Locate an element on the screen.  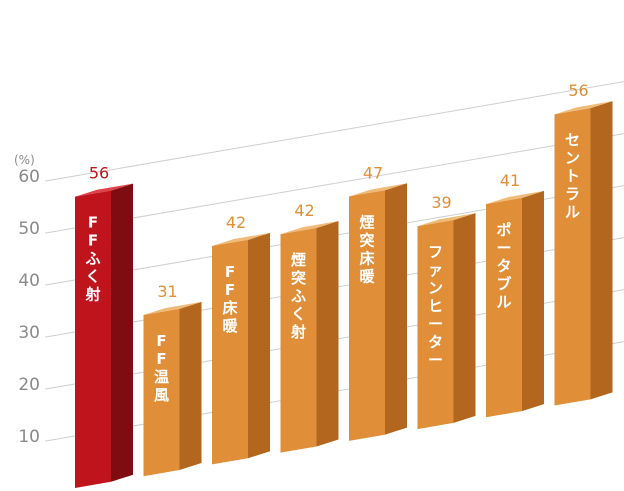
bar-group-6: 41 ポータブル is located at coordinates (515, 294).